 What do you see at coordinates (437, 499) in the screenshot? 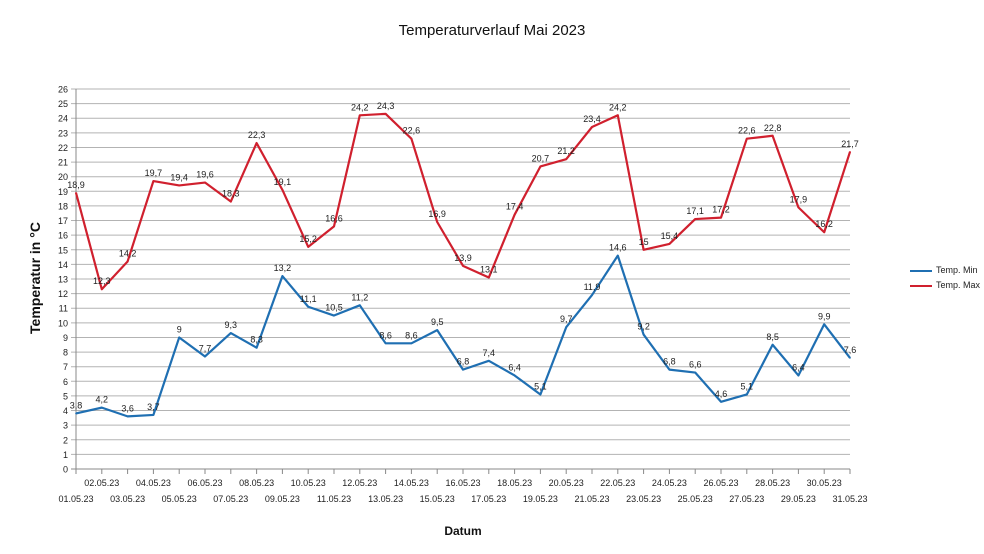
I see `x-tick-label: 15.05.23` at bounding box center [437, 499].